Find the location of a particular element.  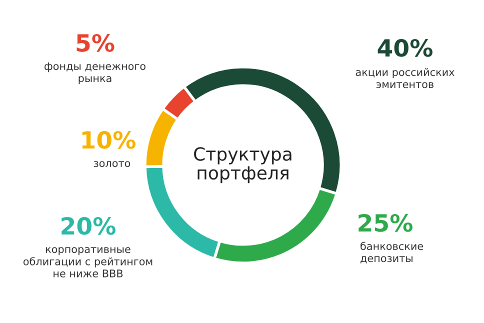

slice-label: фонды денежного рынка is located at coordinates (95, 73).